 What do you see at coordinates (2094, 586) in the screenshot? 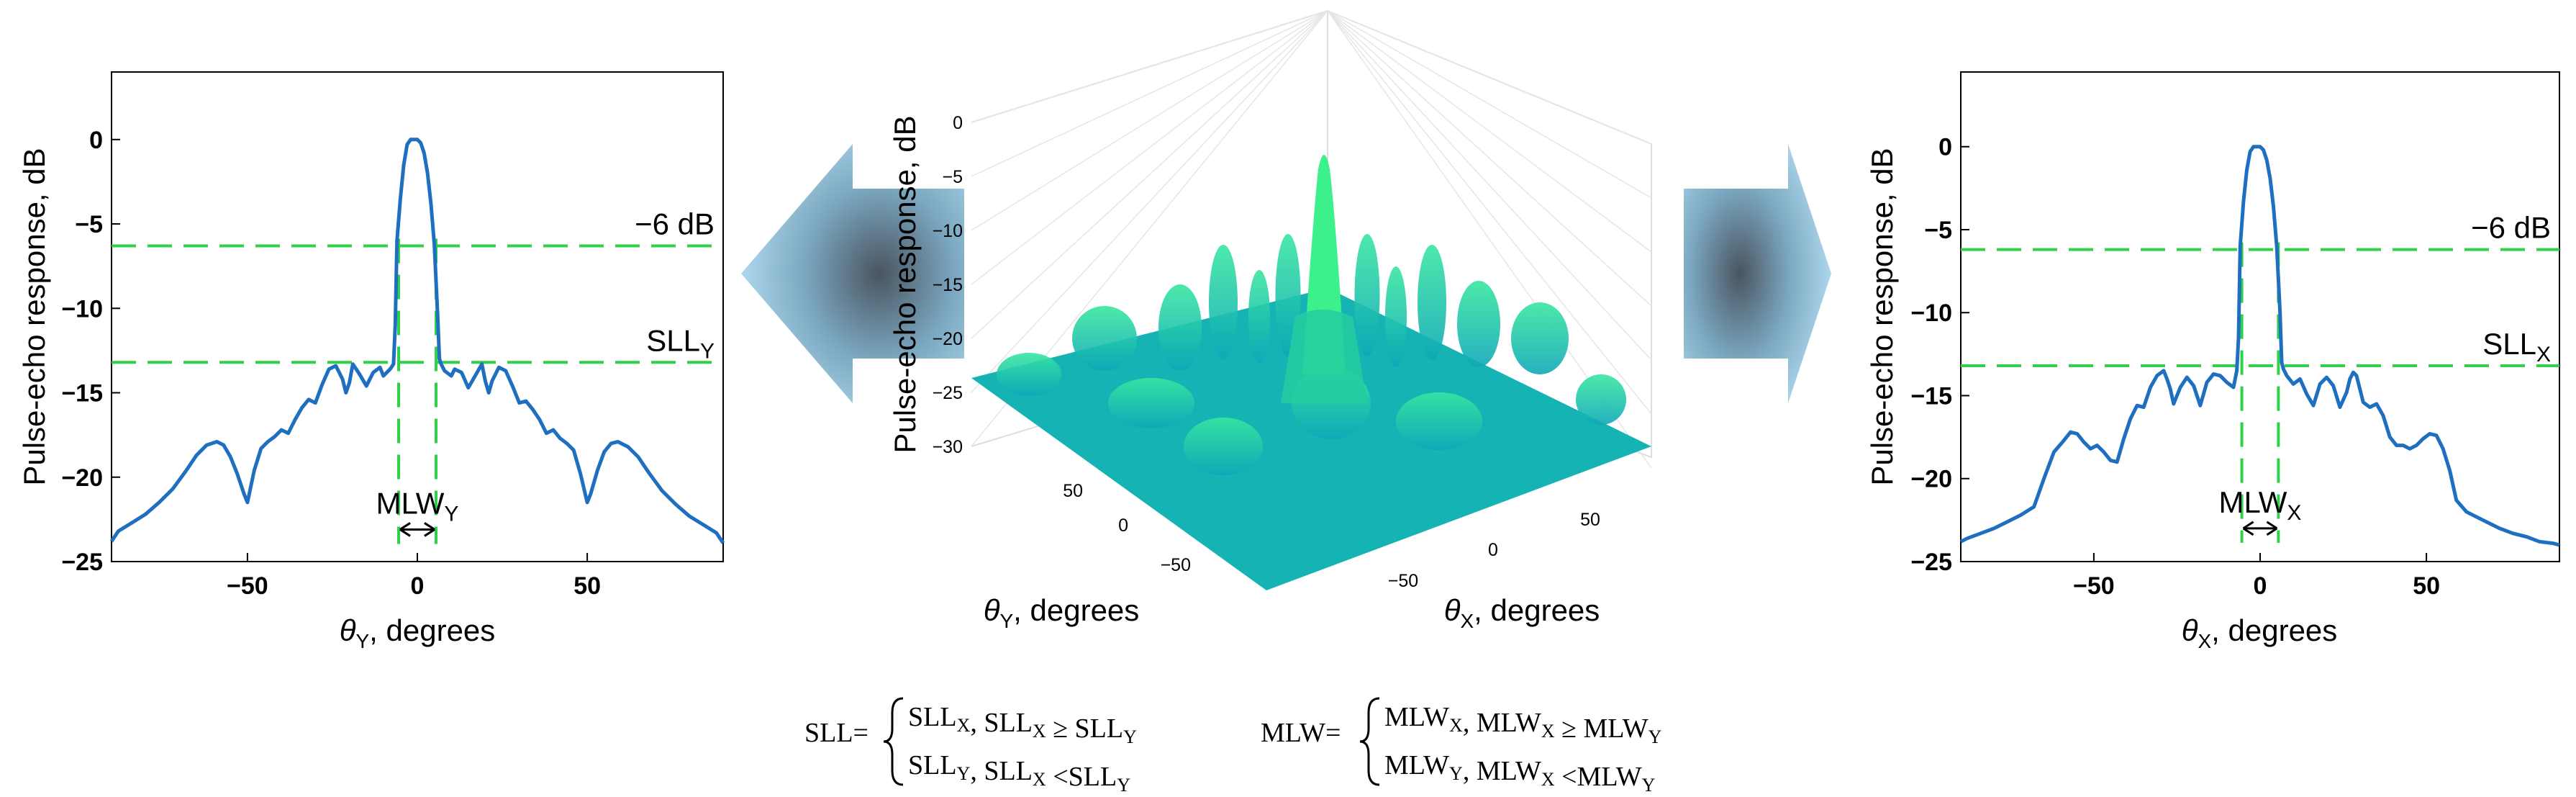
I see `right-x-tick-label: −50` at bounding box center [2094, 586].